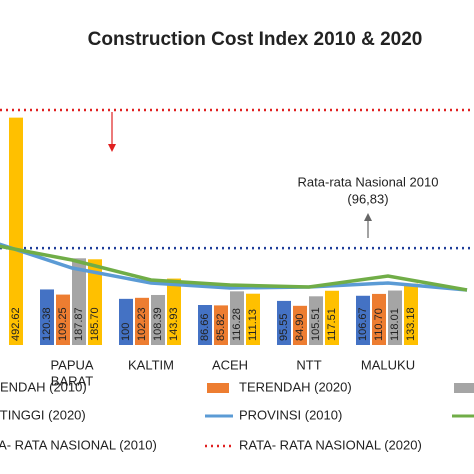 This screenshot has height=474, width=474. Describe the element at coordinates (174, 324) in the screenshot. I see `value-label: 143.93` at that location.